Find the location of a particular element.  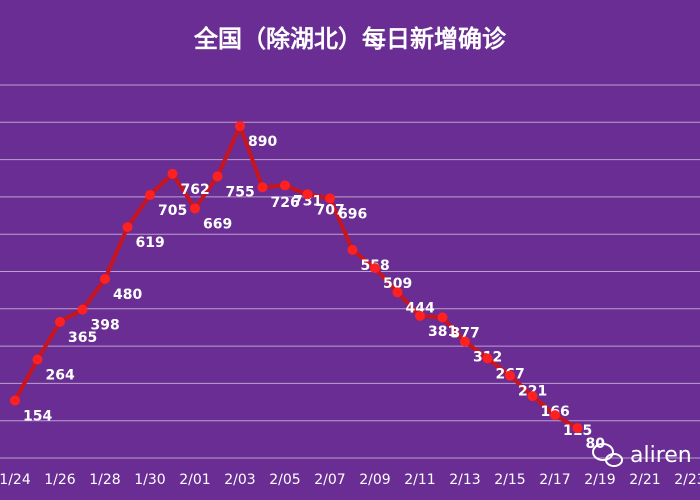

x-tick-label: 2/01 is located at coordinates (194, 480).